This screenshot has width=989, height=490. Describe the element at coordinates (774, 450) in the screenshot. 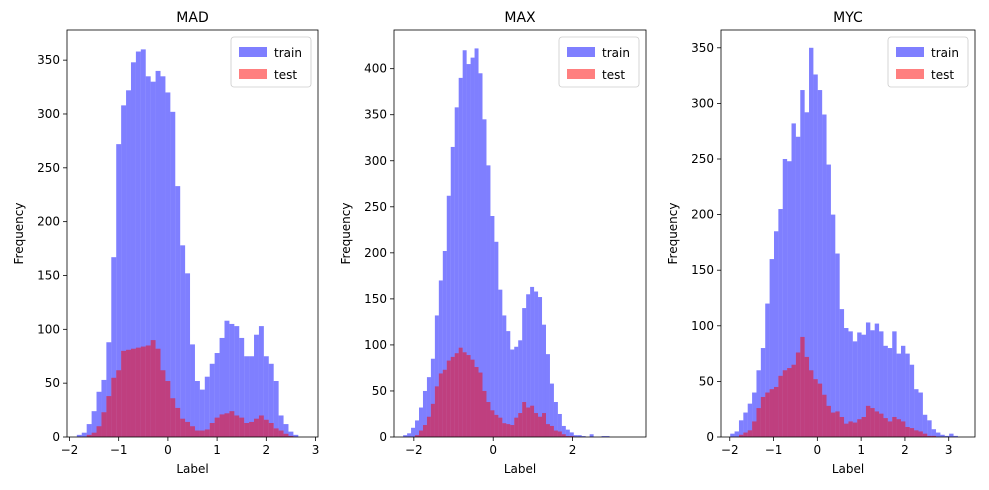

I see `x-tick-label: −1` at that location.